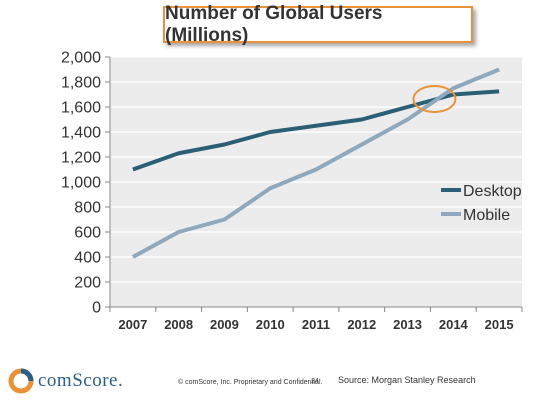 The width and height of the screenshot is (541, 418). What do you see at coordinates (96, 308) in the screenshot?
I see `y-tick-label: 0` at bounding box center [96, 308].